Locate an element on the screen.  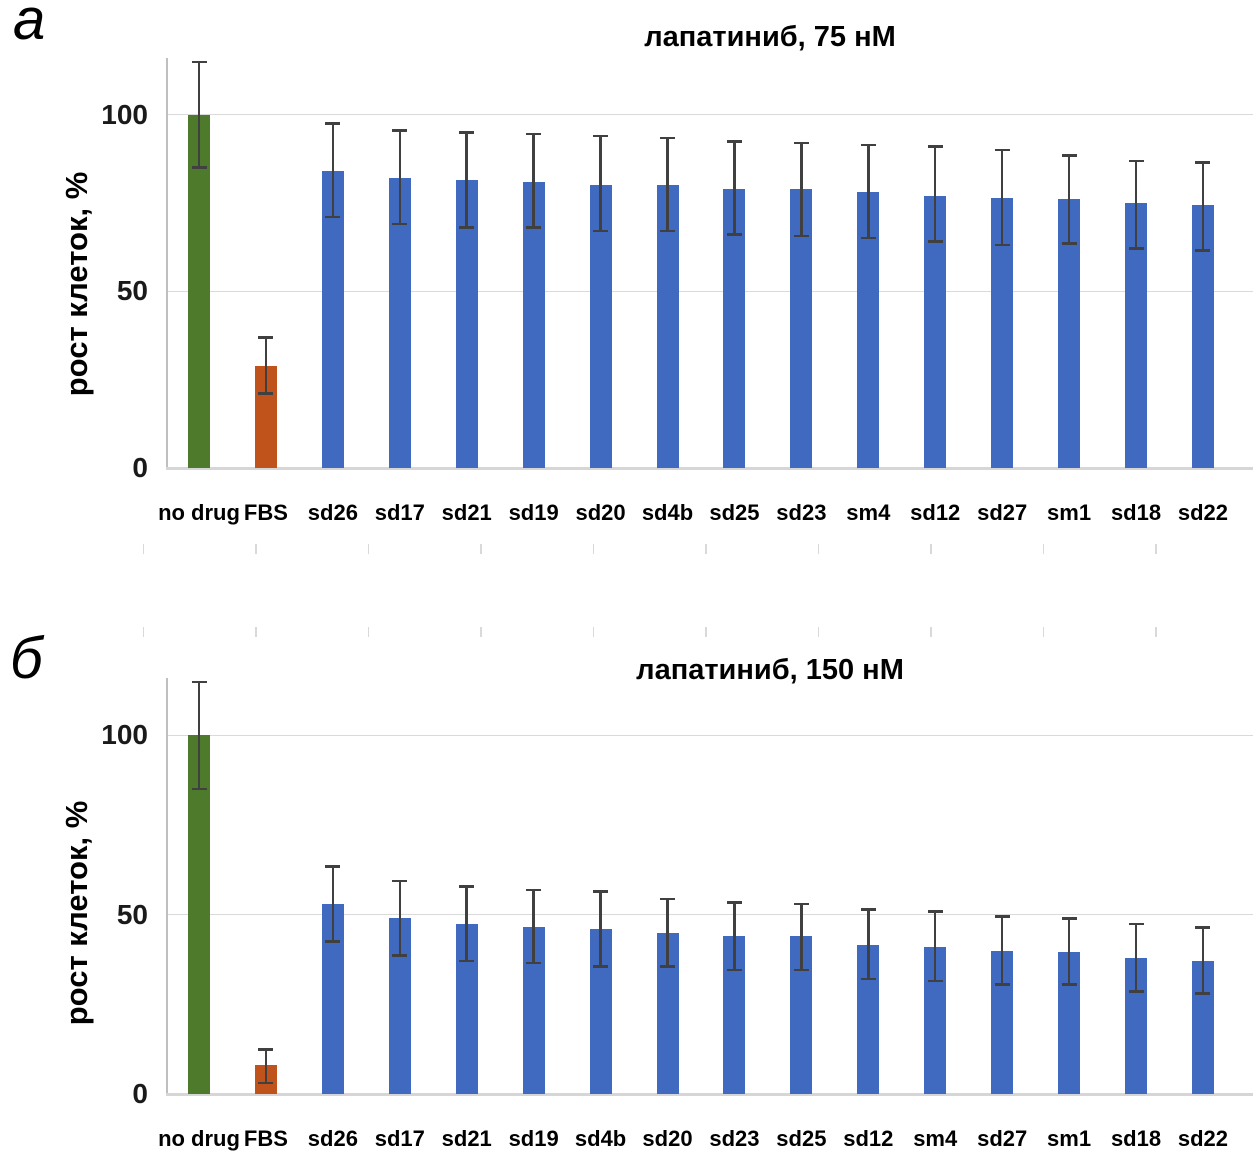
error-bar-no-drug is located at coordinates (199, 114).